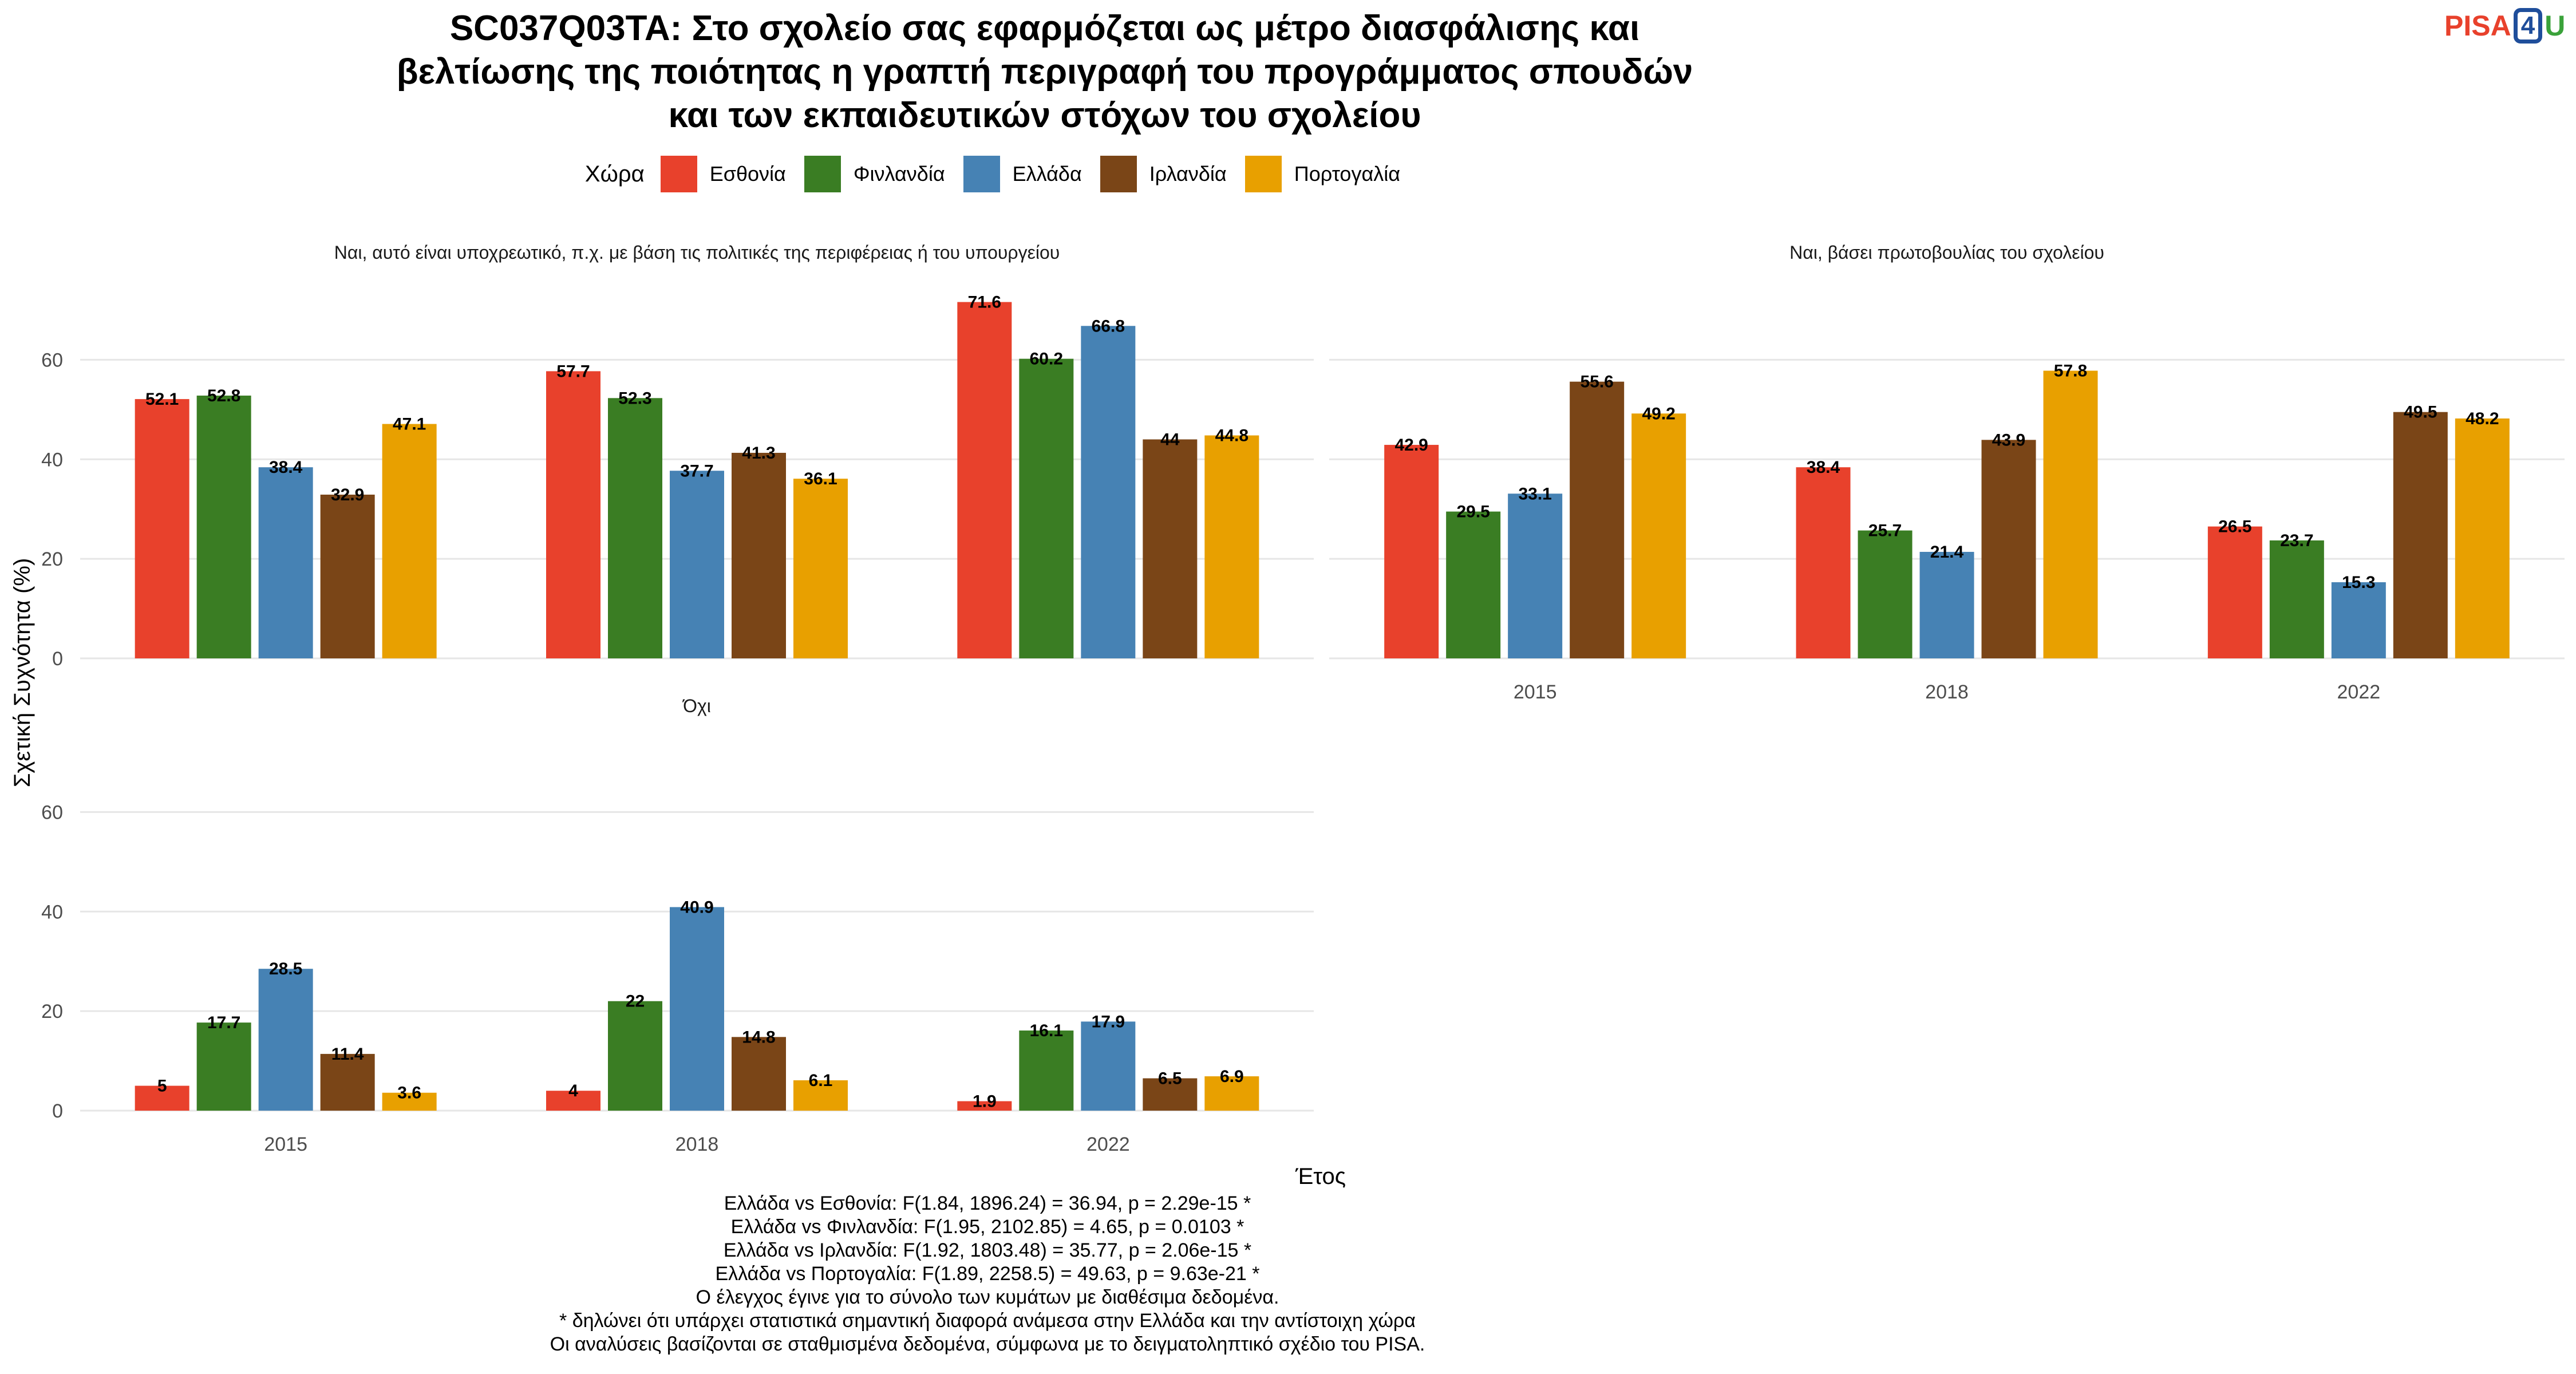 This screenshot has width=2576, height=1374. Describe the element at coordinates (223, 1023) in the screenshot. I see `bar-value-label: 17.7` at that location.